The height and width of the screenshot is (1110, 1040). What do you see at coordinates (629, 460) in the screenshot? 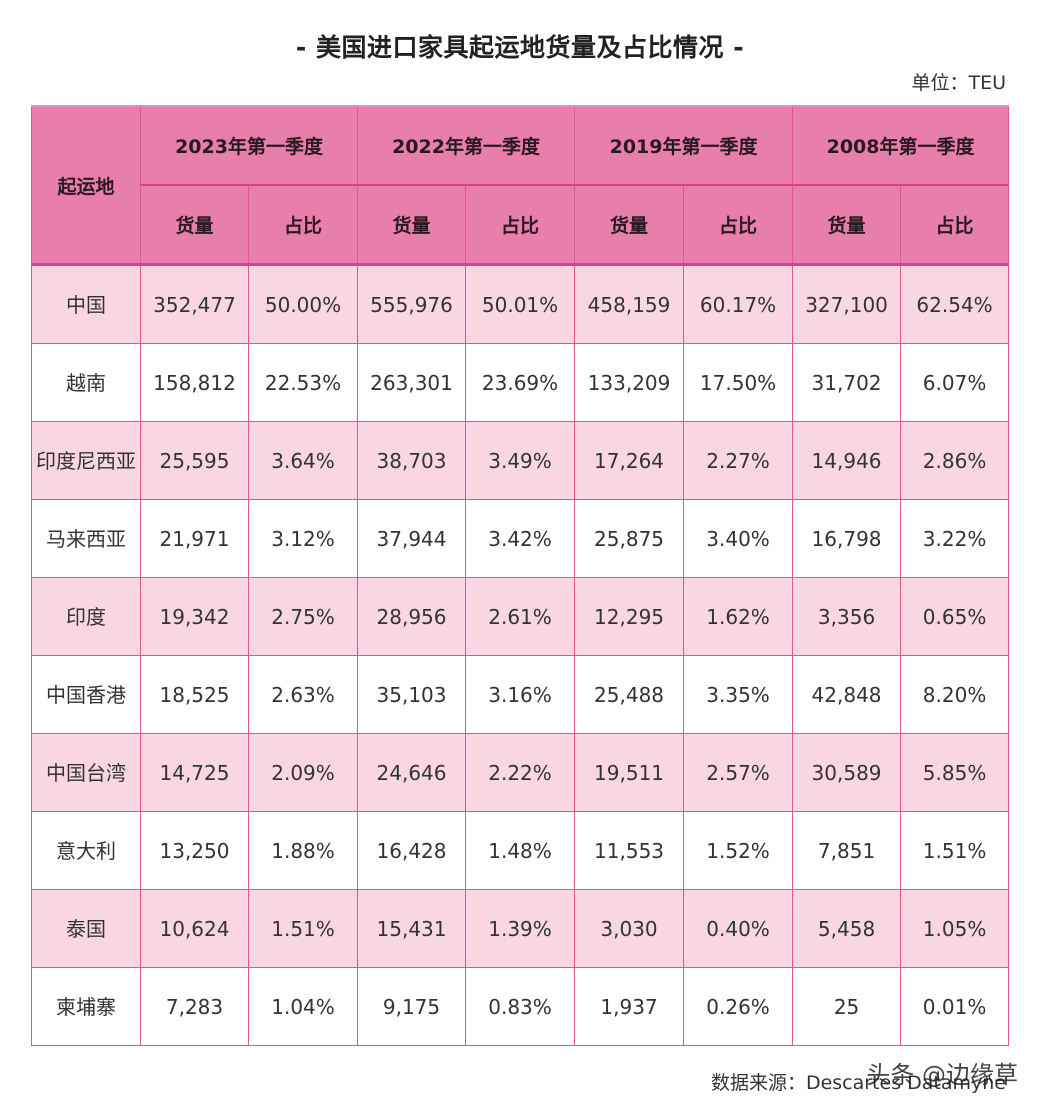
I see `volume-cell: 17,264` at bounding box center [629, 460].